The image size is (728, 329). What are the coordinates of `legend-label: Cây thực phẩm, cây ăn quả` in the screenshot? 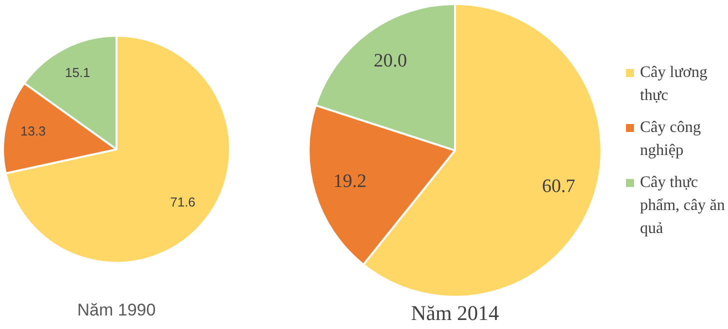 It's located at (683, 205).